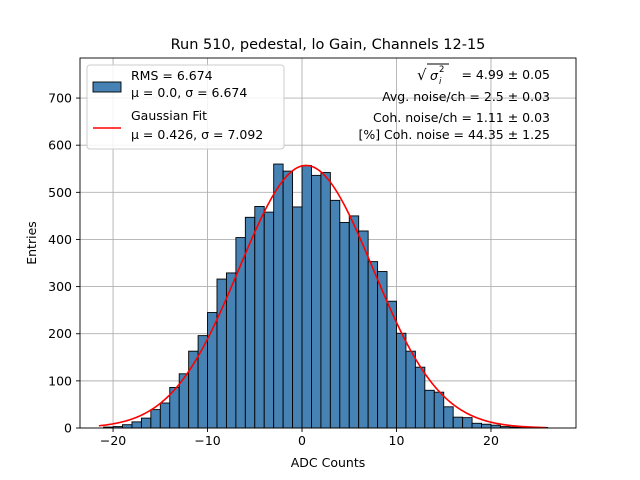 This screenshot has height=480, width=640. I want to click on y-tick-label: 600, so click(60, 145).